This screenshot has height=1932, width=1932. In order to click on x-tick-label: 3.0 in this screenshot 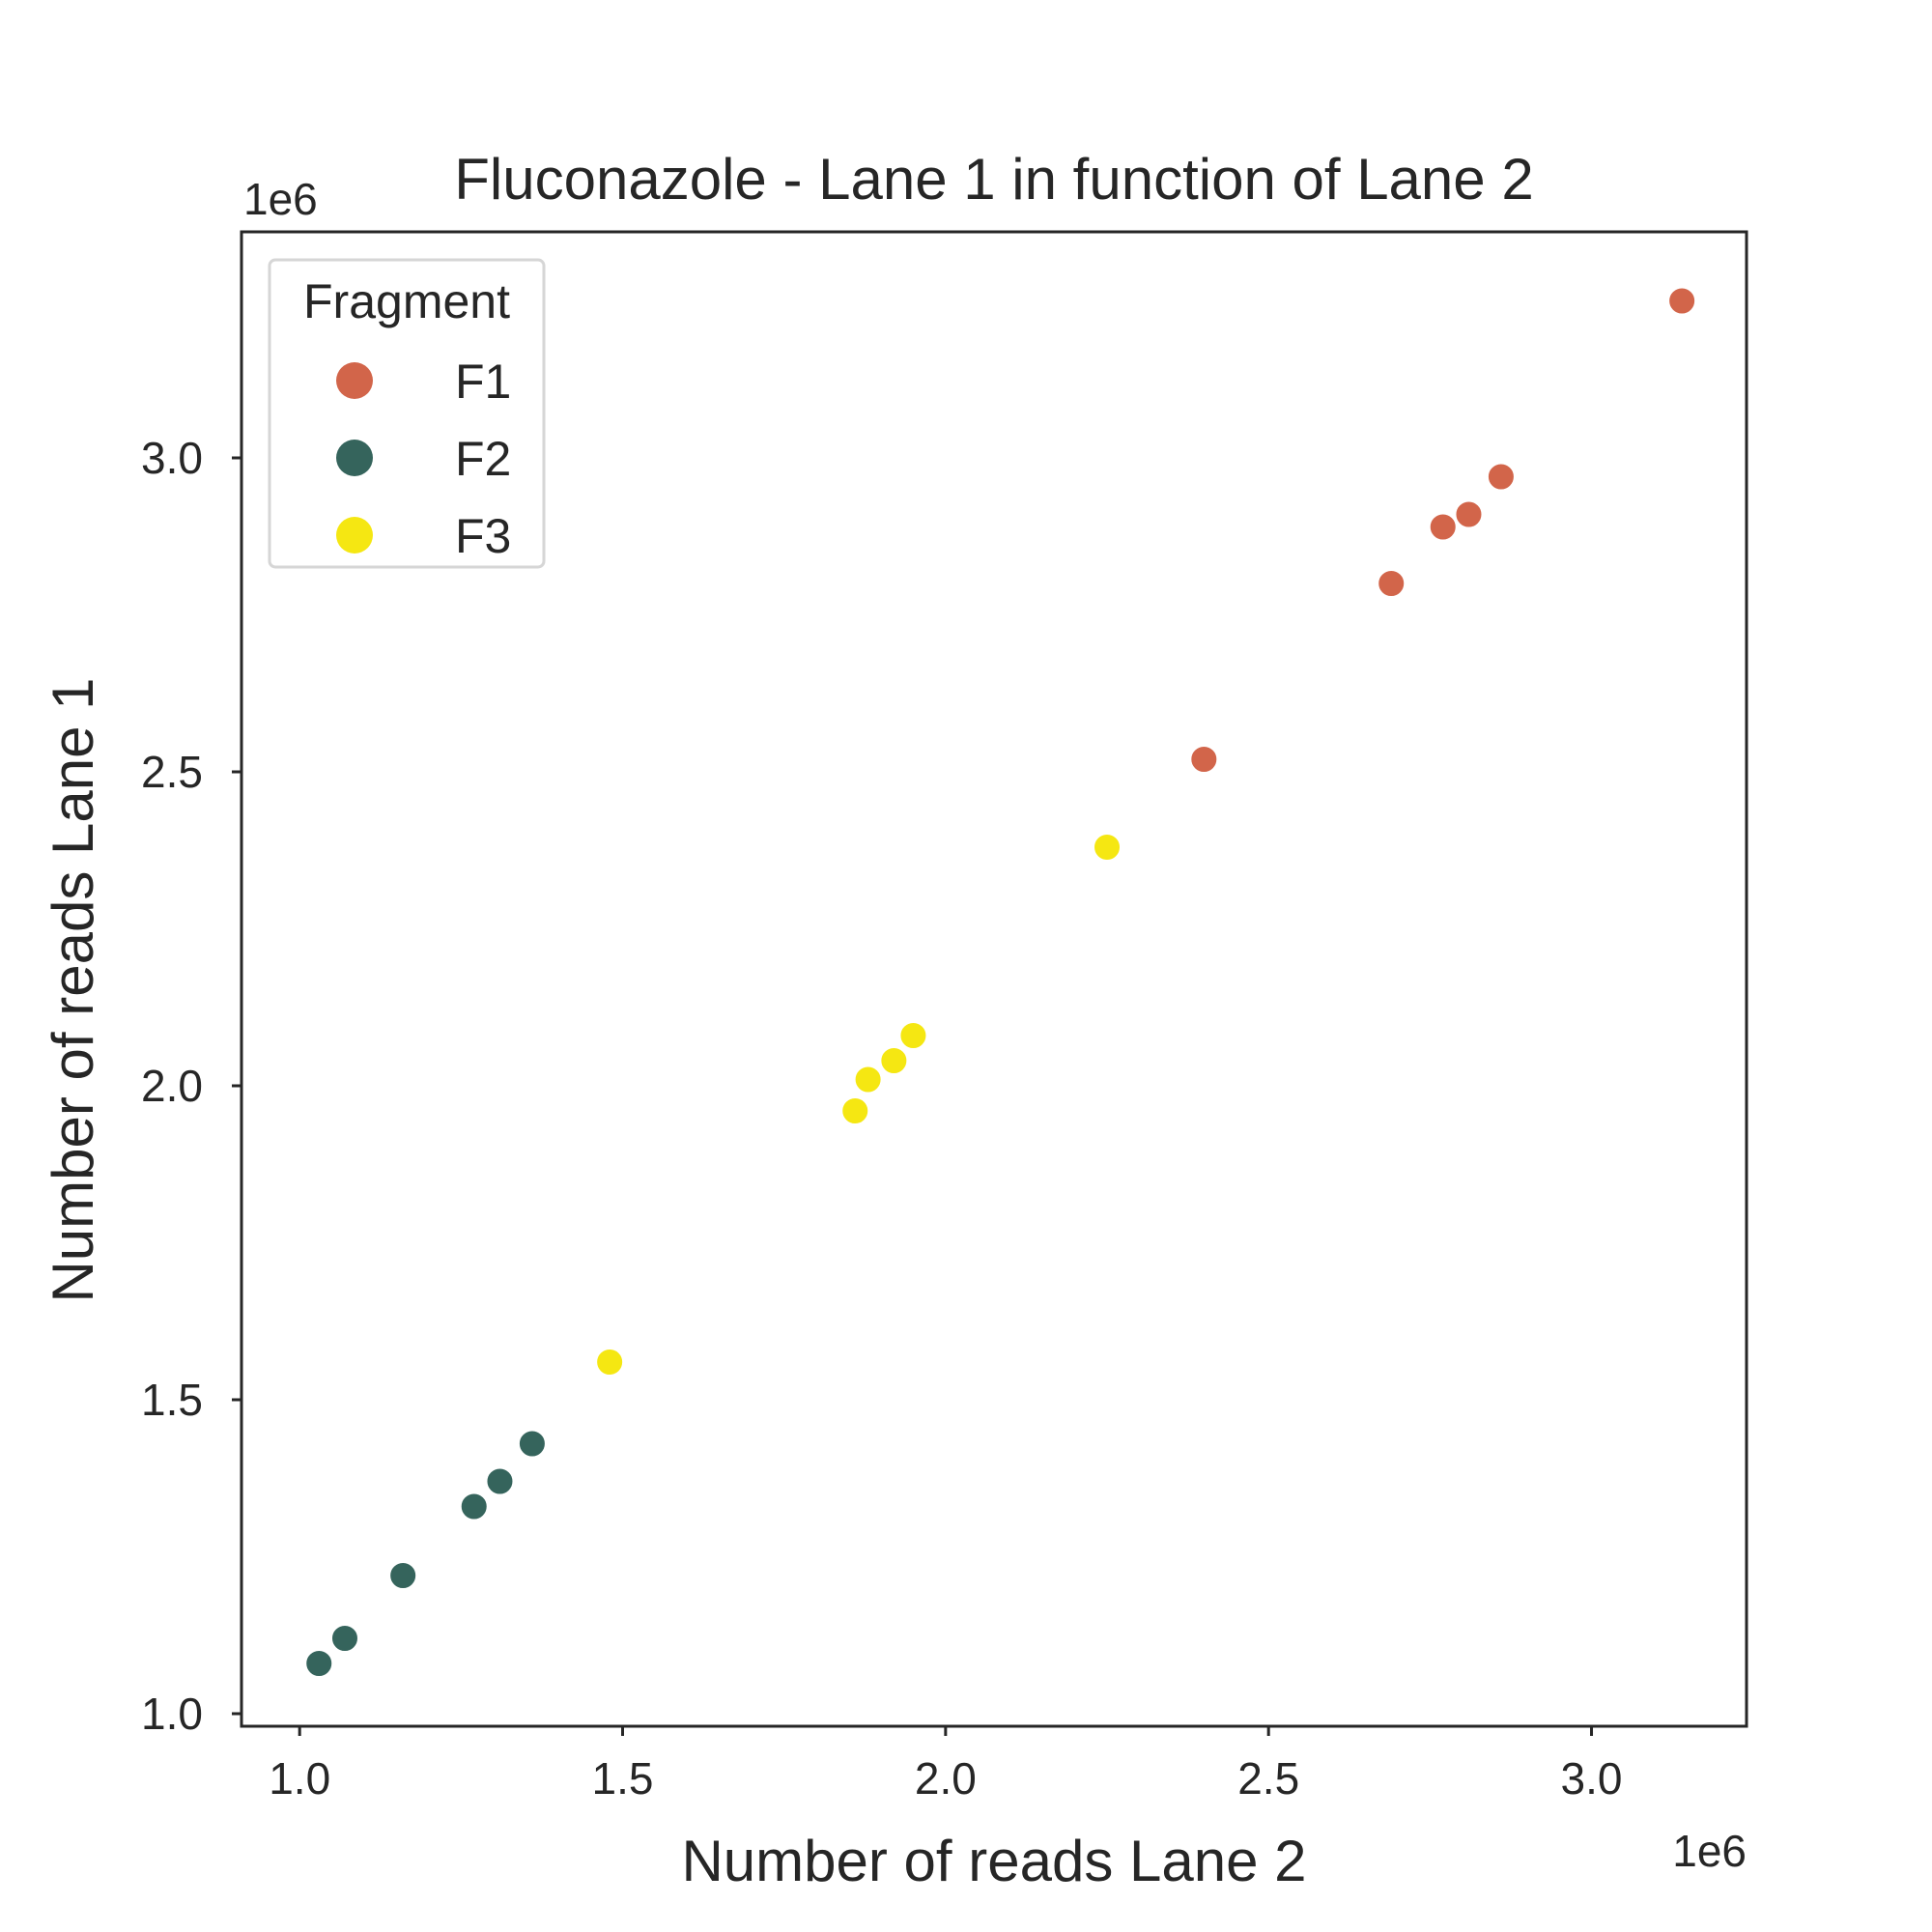, I will do `click(1592, 1778)`.